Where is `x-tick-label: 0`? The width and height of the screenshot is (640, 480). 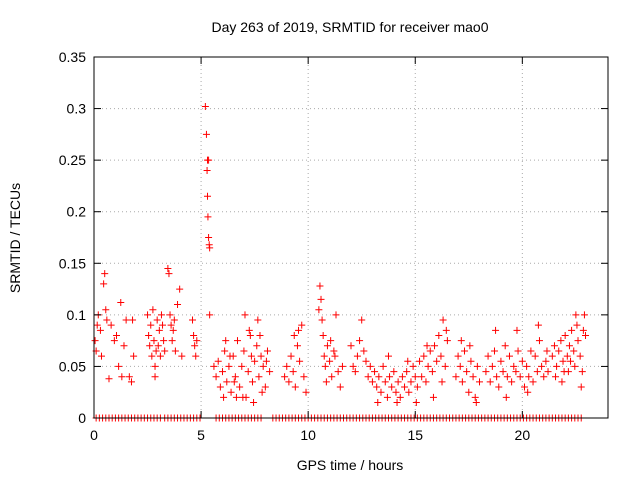
x-tick-label: 0 is located at coordinates (94, 435).